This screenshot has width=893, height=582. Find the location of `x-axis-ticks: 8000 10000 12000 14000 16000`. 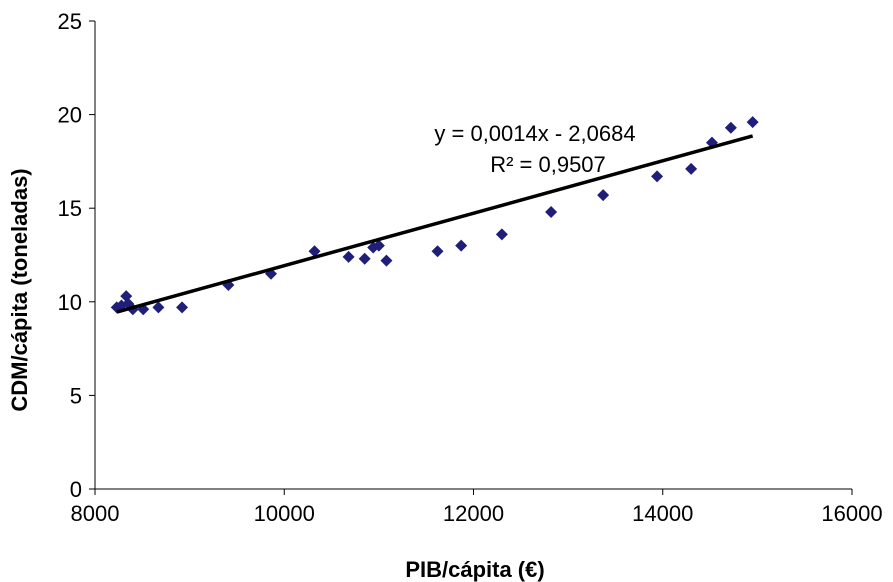

x-axis-ticks: 8000 10000 12000 14000 16000 is located at coordinates (477, 507).